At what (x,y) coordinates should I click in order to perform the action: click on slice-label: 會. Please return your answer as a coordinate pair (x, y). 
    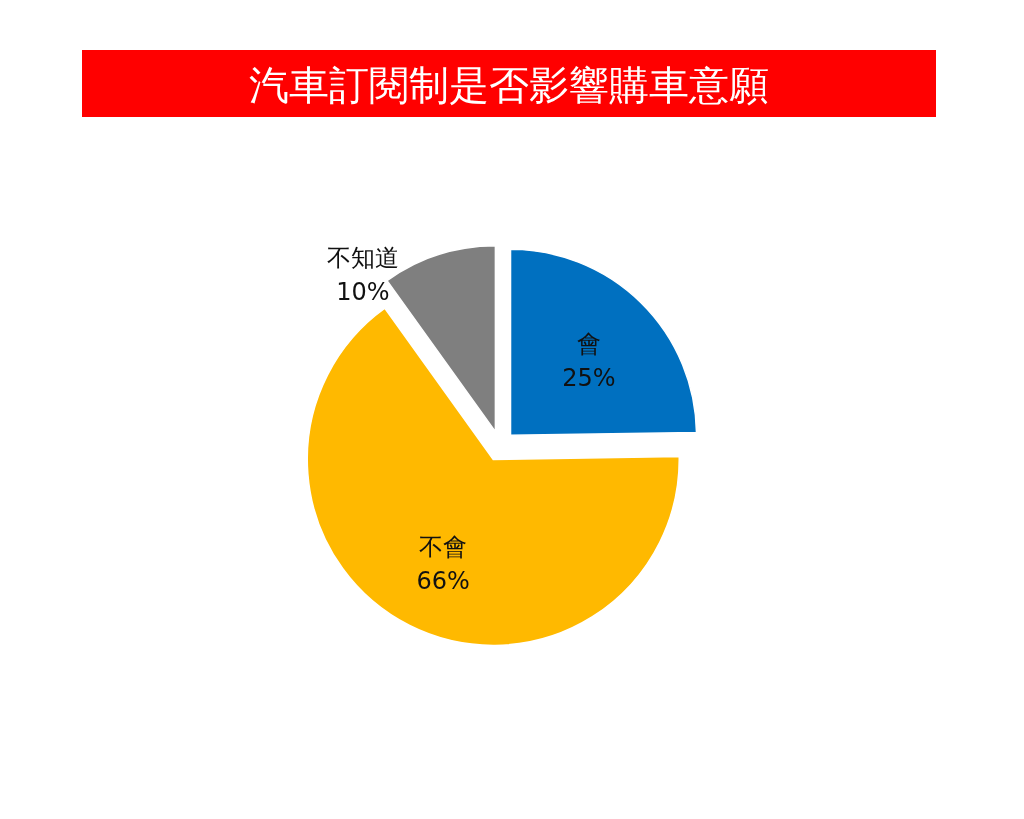
    Looking at the image, I should click on (588, 343).